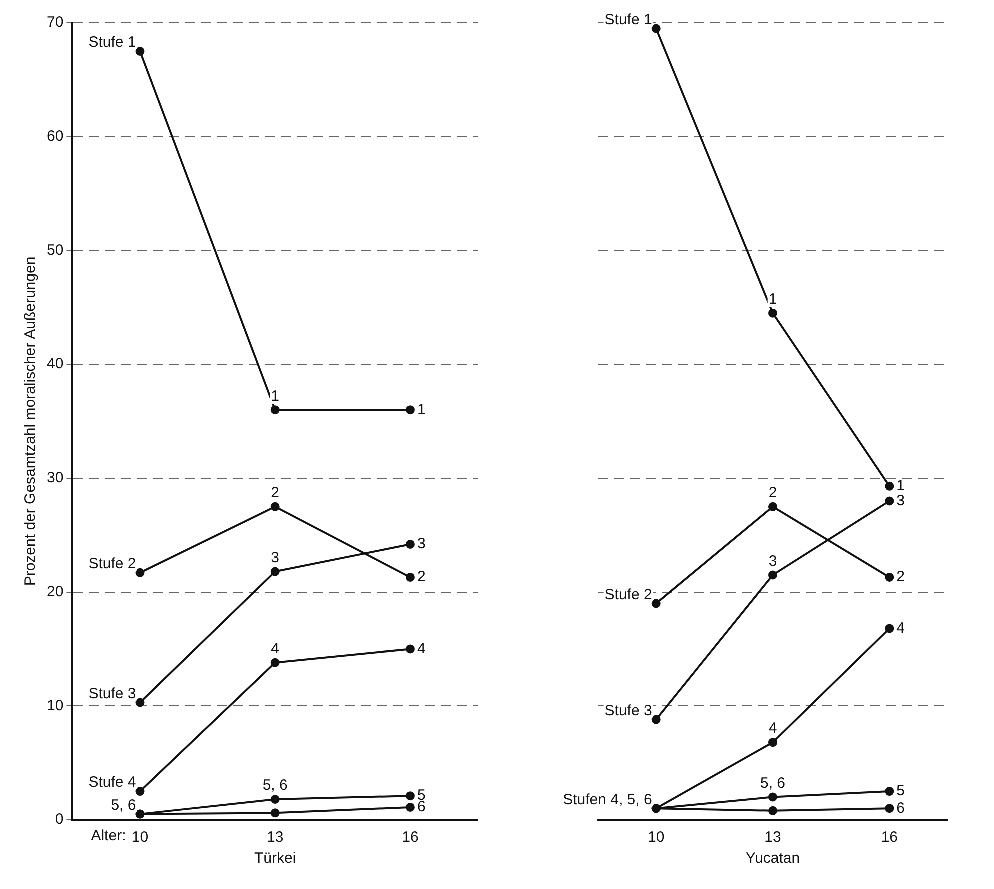  Describe the element at coordinates (55, 705) in the screenshot. I see `y-tick-label: 10` at that location.